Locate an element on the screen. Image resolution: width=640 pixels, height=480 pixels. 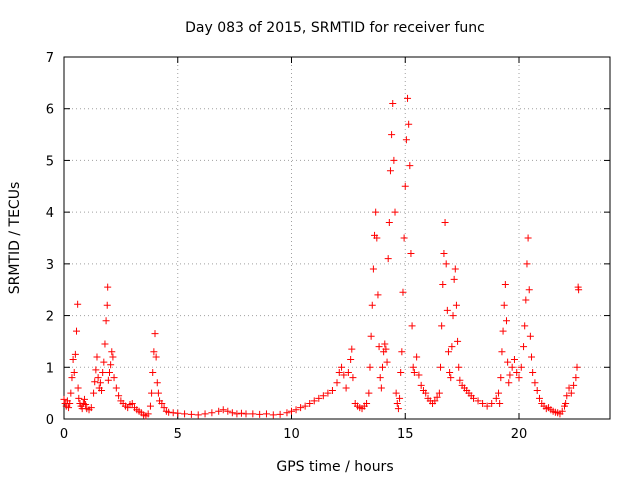
x-tick-label: 15 is located at coordinates (405, 434).